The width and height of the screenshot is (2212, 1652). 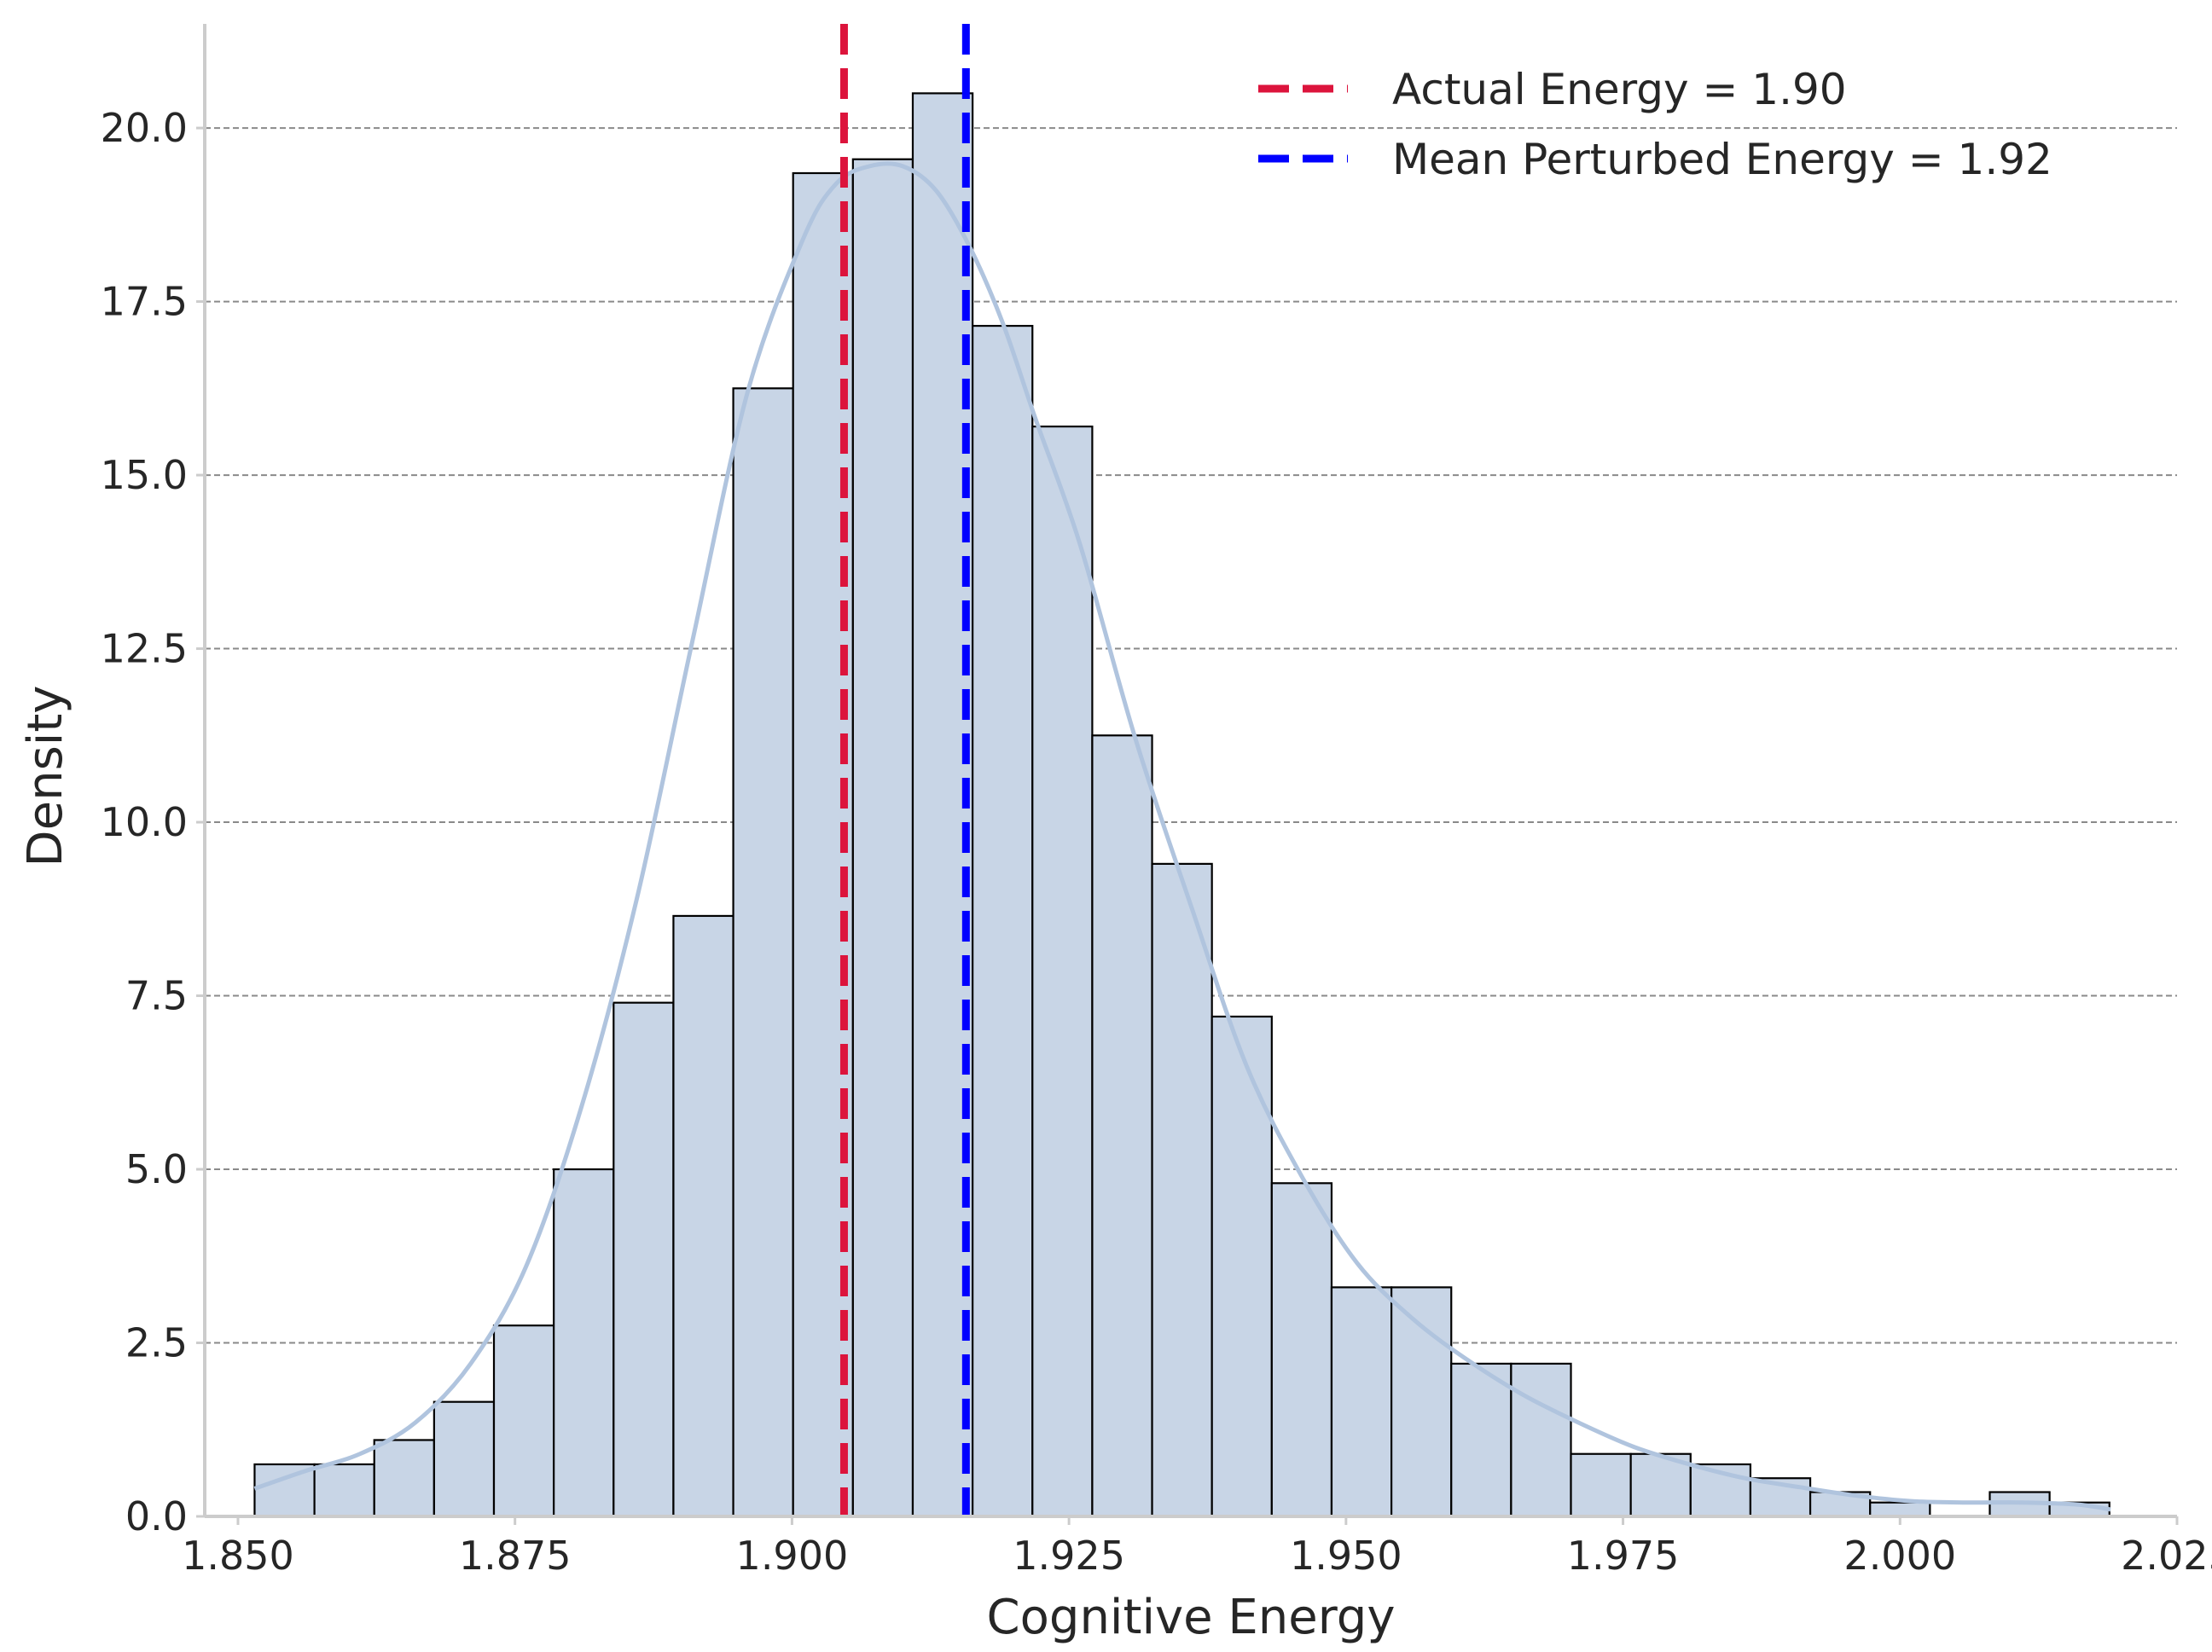 What do you see at coordinates (45, 777) in the screenshot?
I see `y-axis-title: Density` at bounding box center [45, 777].